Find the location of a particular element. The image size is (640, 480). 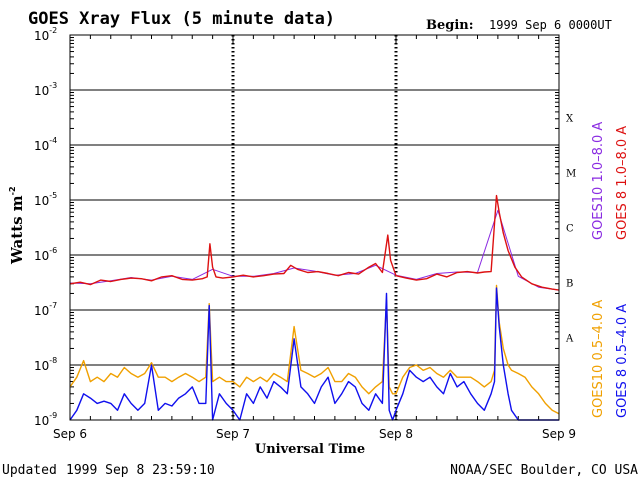

y-tick-label-4: 10⁻⁵ is located at coordinates (45, 199).